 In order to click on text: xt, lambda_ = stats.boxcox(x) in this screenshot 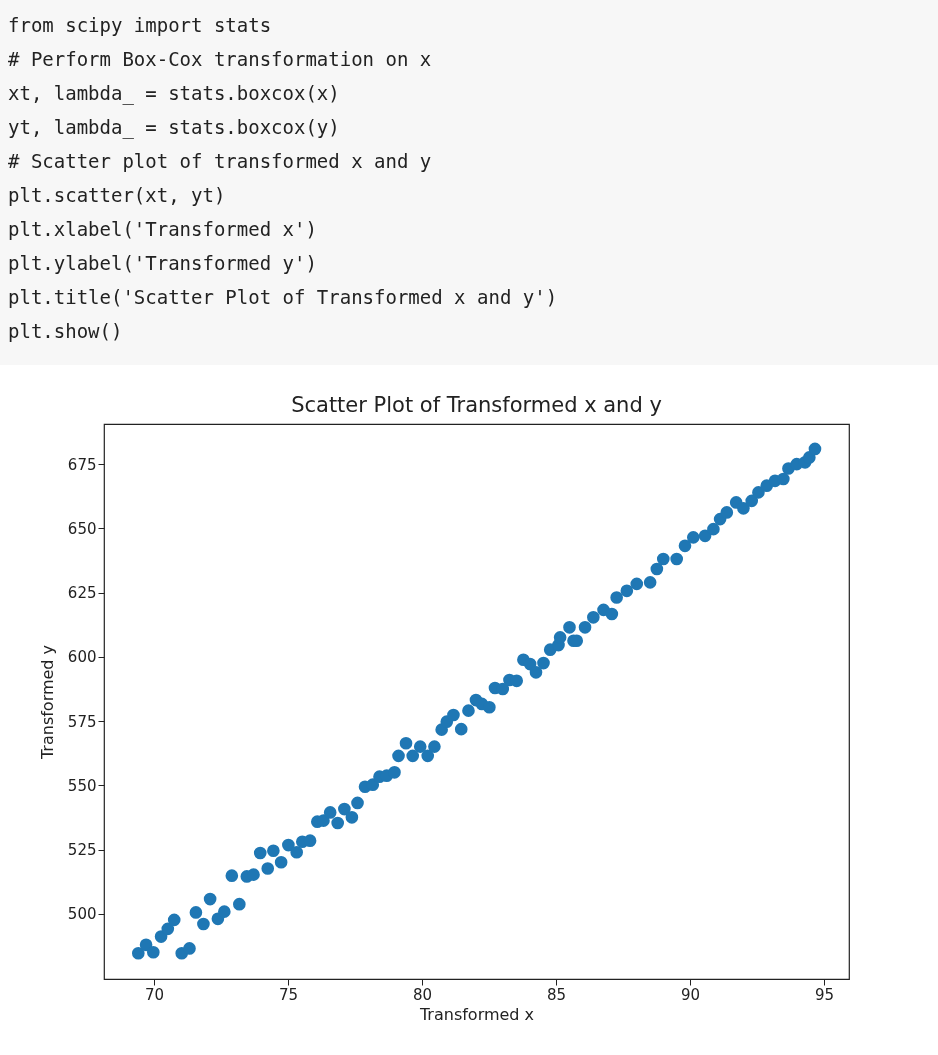, I will do `click(174, 94)`.